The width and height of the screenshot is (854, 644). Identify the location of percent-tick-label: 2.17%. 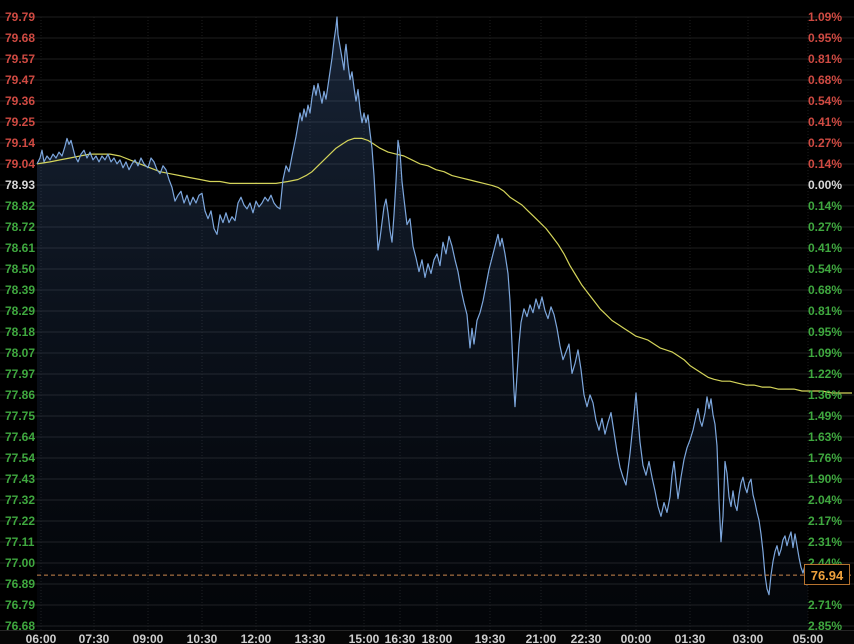
(825, 521).